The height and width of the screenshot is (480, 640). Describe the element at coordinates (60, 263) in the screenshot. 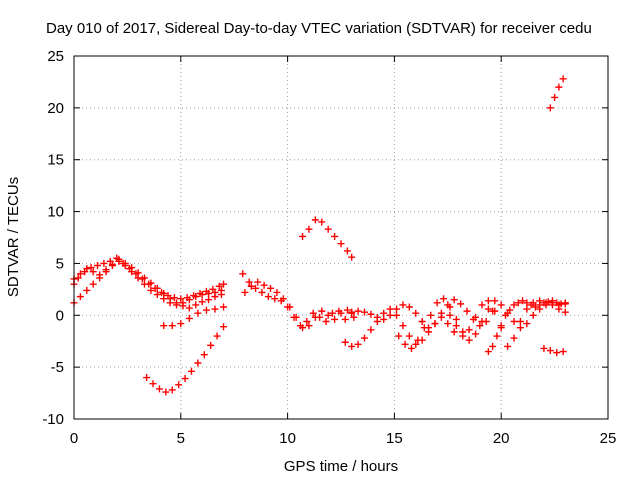

I see `y-tick-label: 5` at that location.